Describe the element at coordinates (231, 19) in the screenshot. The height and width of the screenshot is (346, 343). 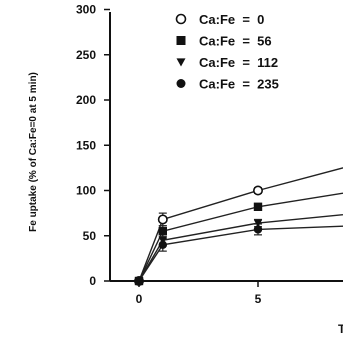
I see `legend-label-0: Ca:Fe = 0` at that location.